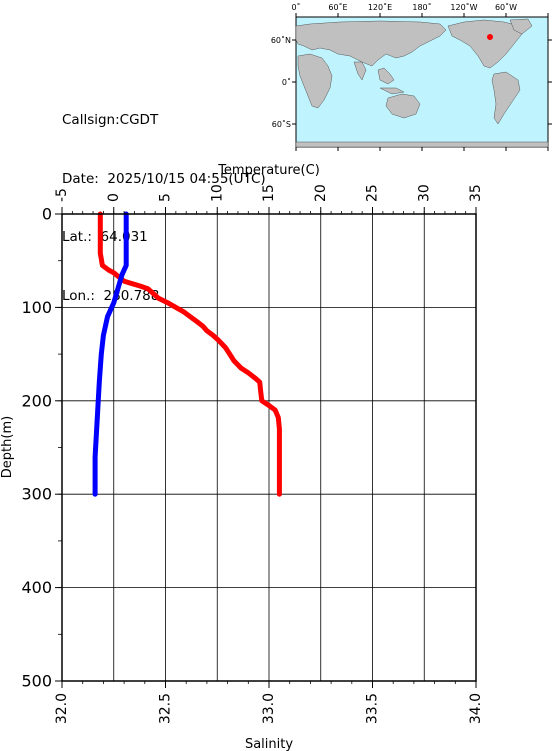  I want to click on map-label-60n: 60˚N, so click(281, 40).